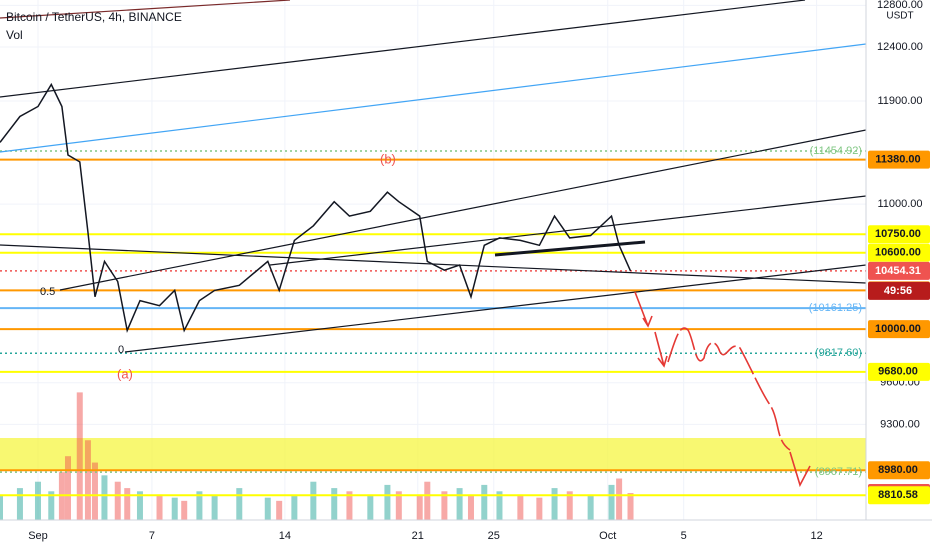 The width and height of the screenshot is (932, 550). Describe the element at coordinates (900, 47) in the screenshot. I see `y-tick-label: 12400.00` at that location.